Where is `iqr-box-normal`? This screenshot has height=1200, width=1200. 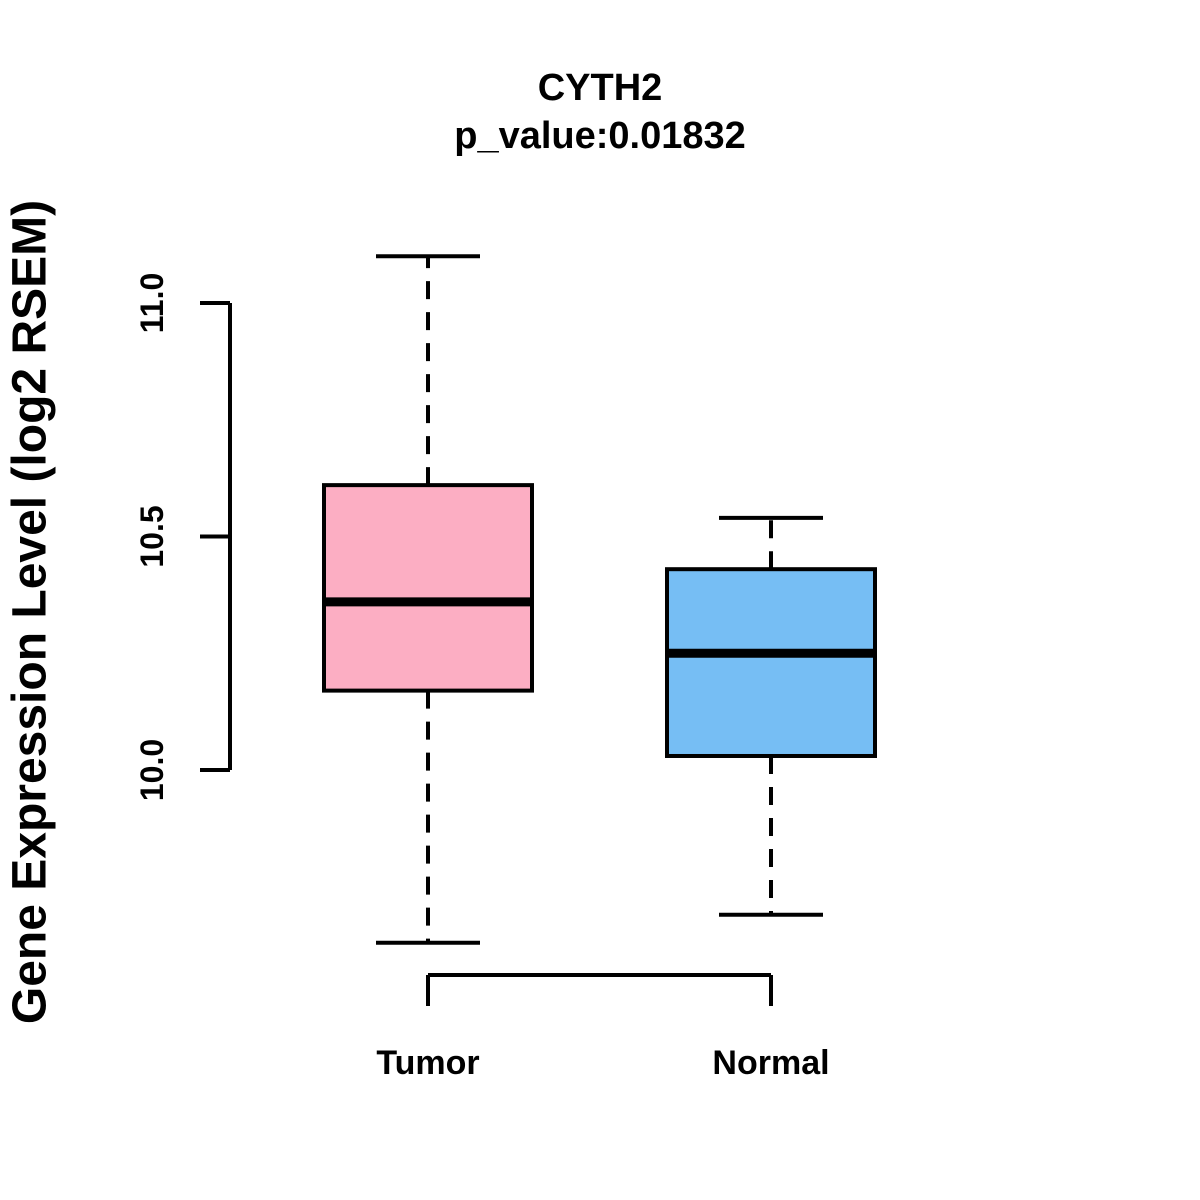
iqr-box-normal is located at coordinates (771, 662).